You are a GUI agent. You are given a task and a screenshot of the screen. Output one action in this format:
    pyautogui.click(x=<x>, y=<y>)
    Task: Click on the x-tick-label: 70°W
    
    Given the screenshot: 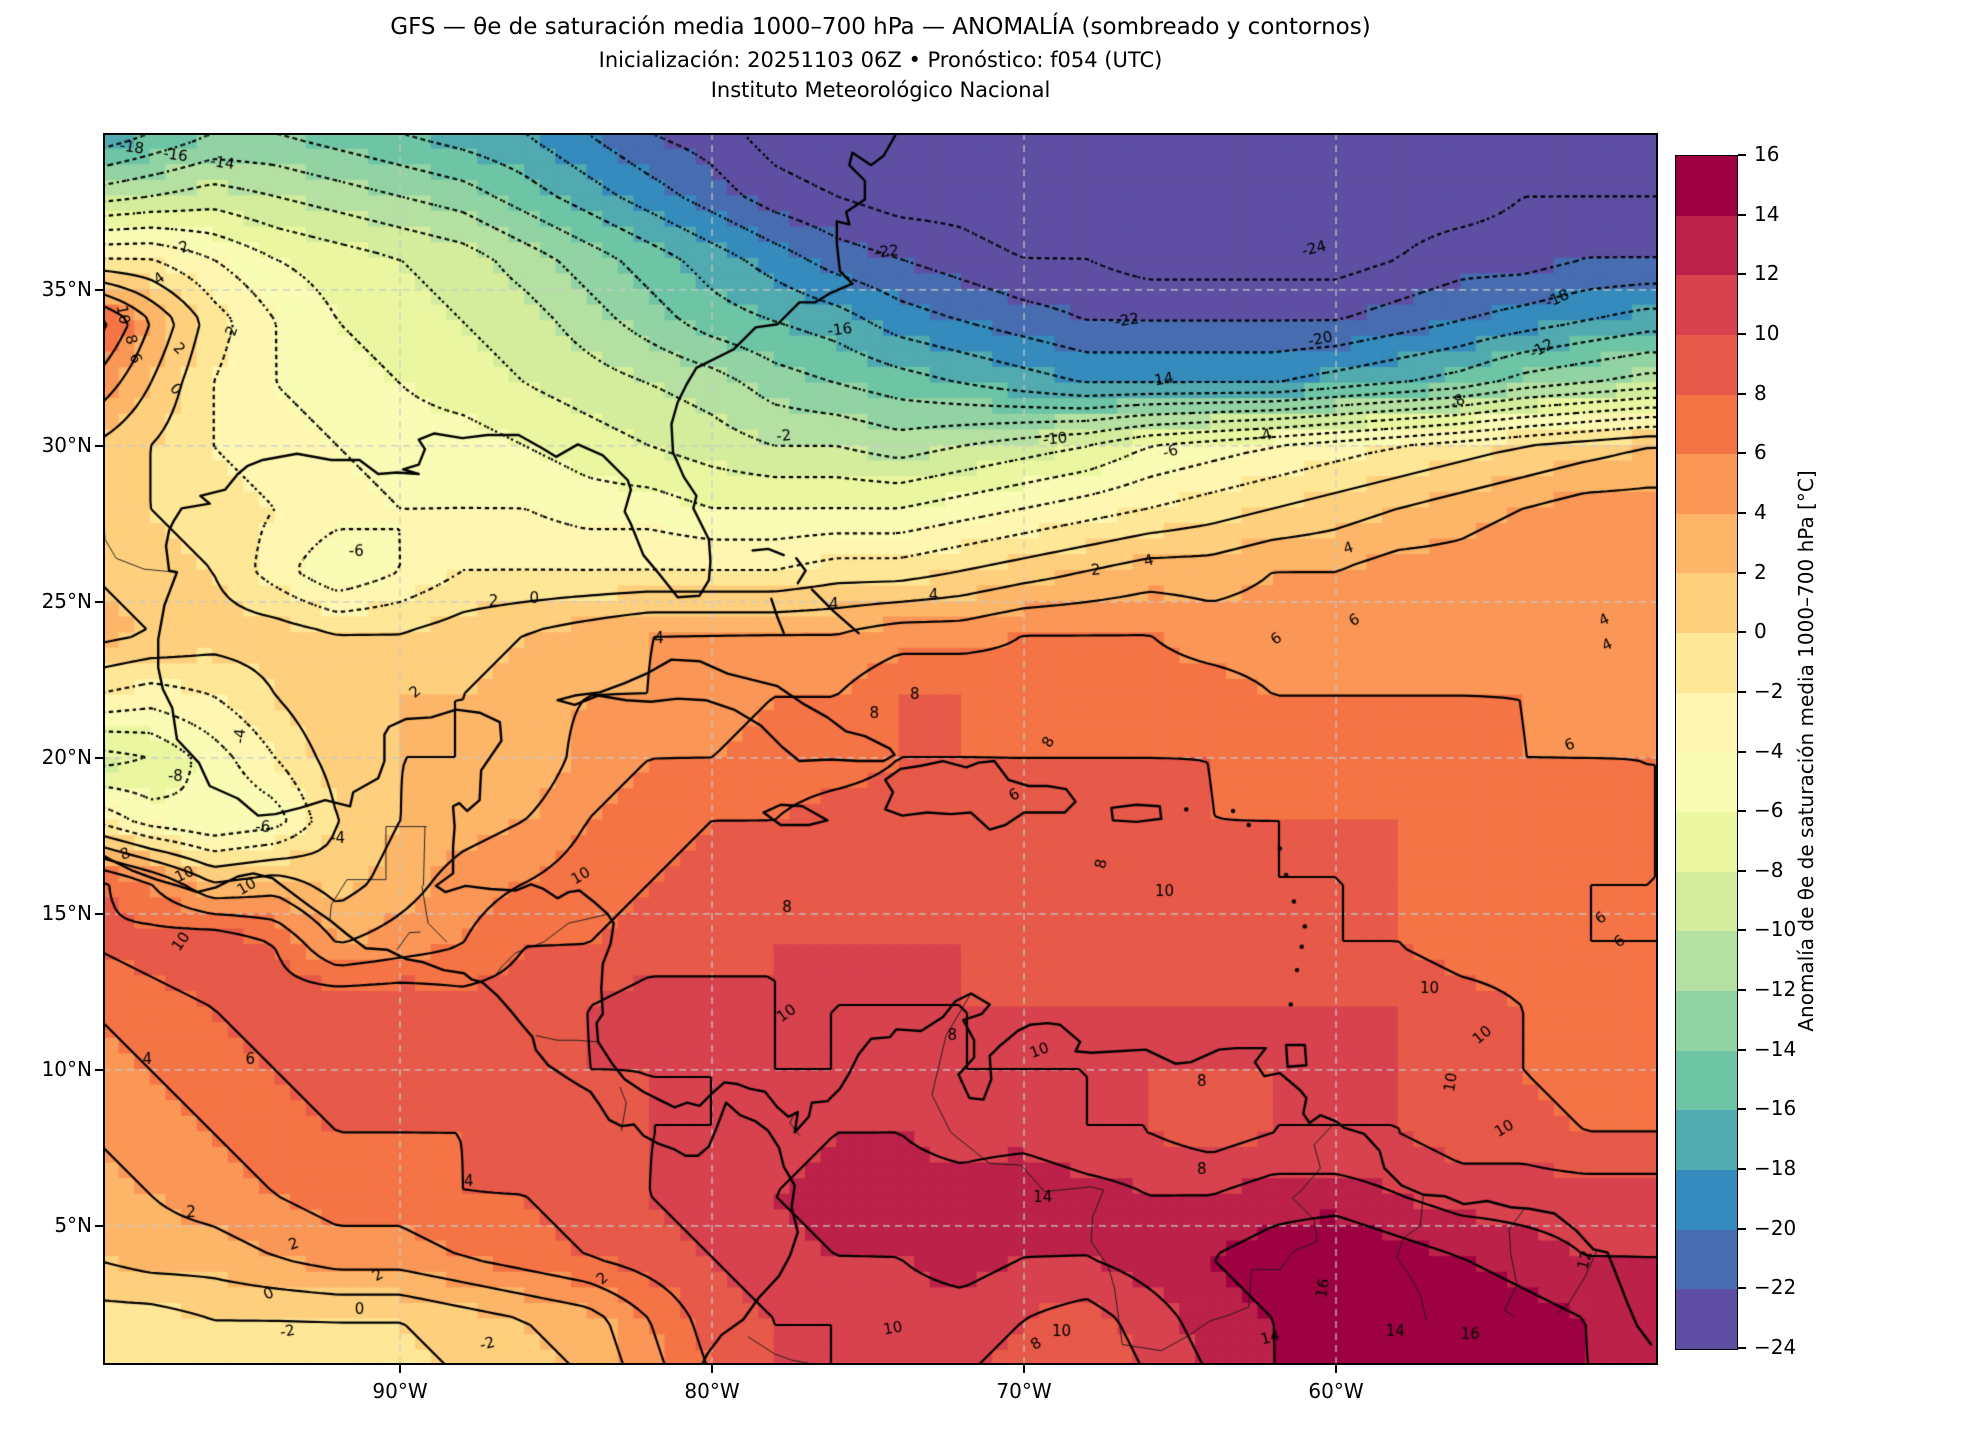 What is the action you would take?
    pyautogui.click(x=1024, y=1391)
    